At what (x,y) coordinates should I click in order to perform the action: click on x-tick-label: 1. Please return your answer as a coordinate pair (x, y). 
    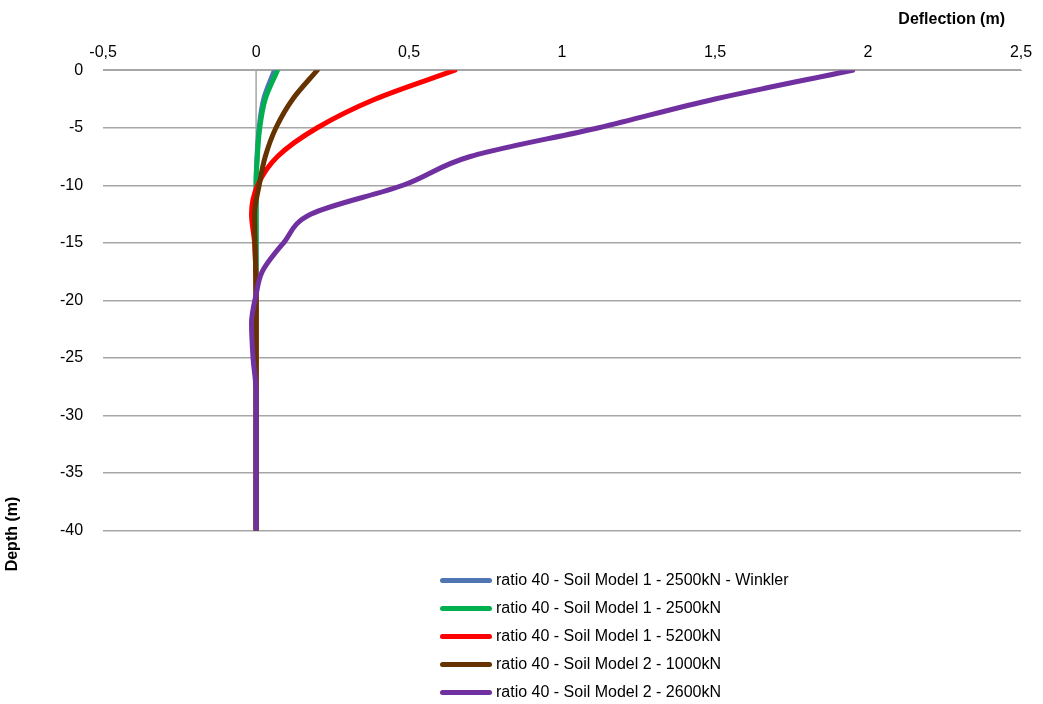
    Looking at the image, I should click on (562, 52).